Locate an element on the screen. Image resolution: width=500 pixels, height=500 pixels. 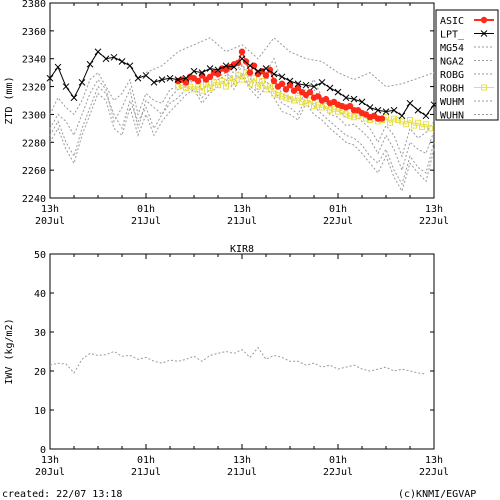
legend-label-lpt: LPT_ is located at coordinates (452, 35).